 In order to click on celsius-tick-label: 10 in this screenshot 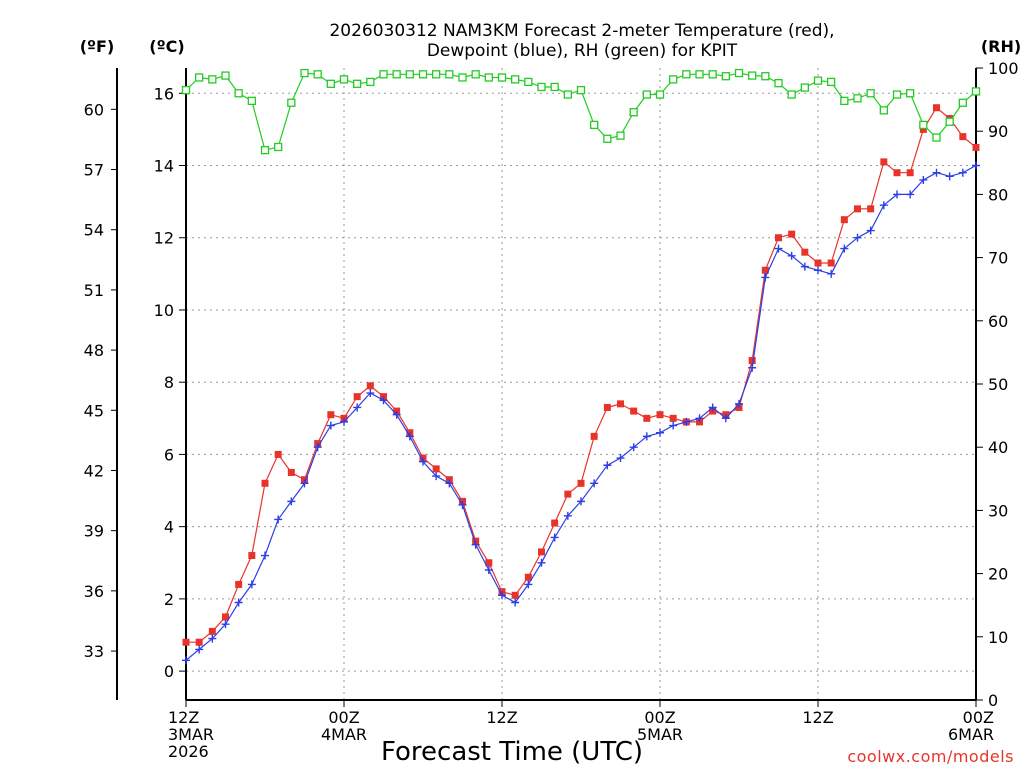, I will do `click(164, 310)`.